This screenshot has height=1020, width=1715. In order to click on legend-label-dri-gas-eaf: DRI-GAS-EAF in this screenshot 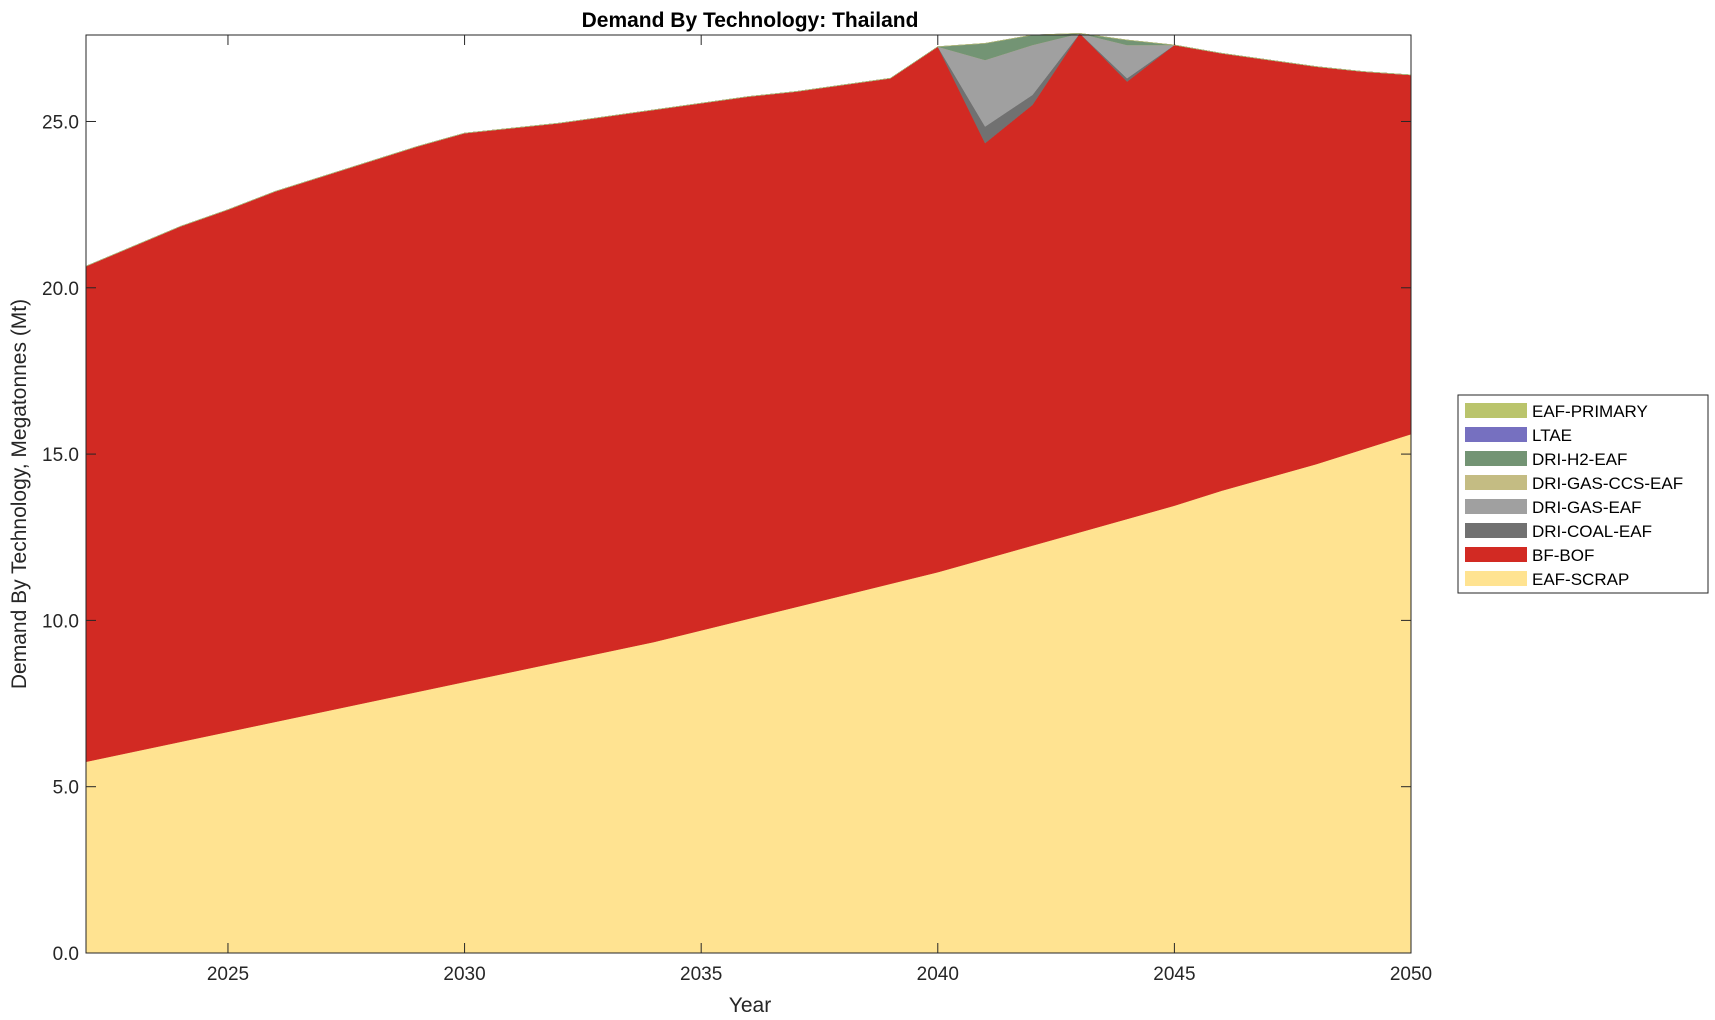, I will do `click(1587, 507)`.